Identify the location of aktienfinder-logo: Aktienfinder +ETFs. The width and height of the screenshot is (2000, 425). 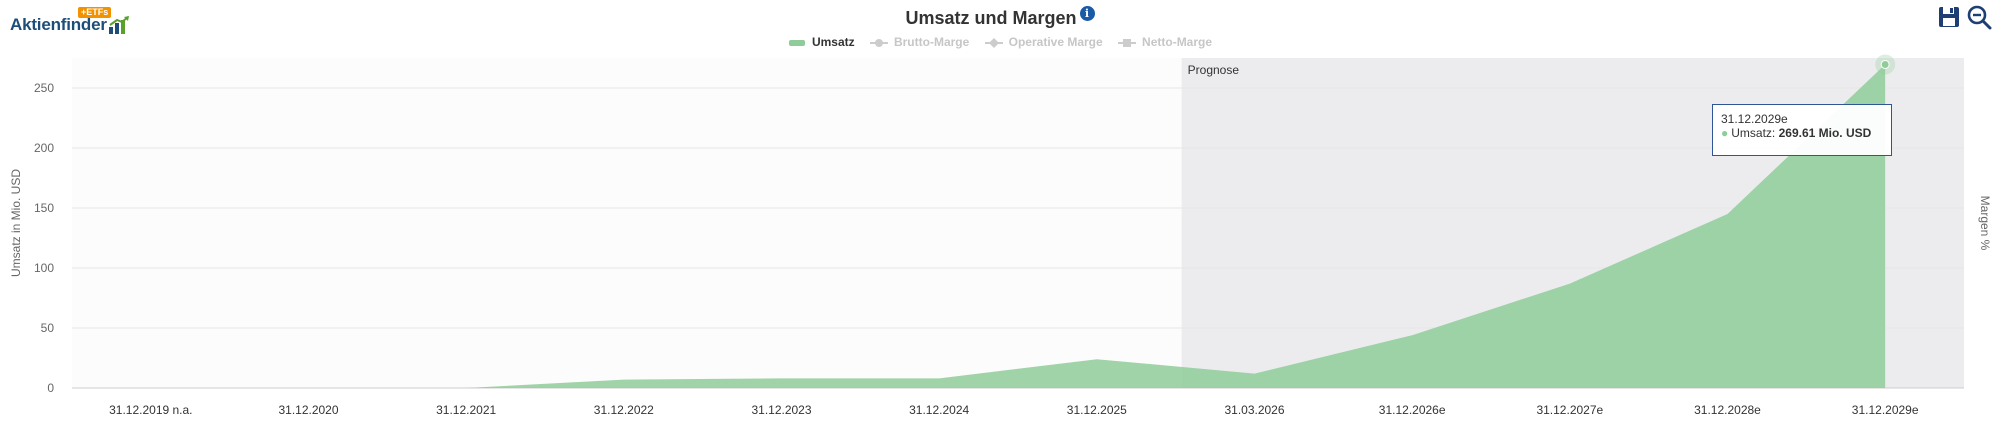
(69, 21).